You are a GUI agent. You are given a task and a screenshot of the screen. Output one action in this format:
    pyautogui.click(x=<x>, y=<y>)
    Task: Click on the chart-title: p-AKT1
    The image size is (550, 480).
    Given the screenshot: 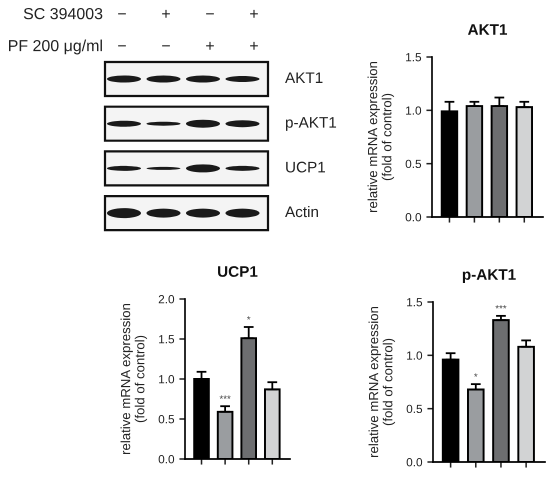 What is the action you would take?
    pyautogui.click(x=489, y=276)
    